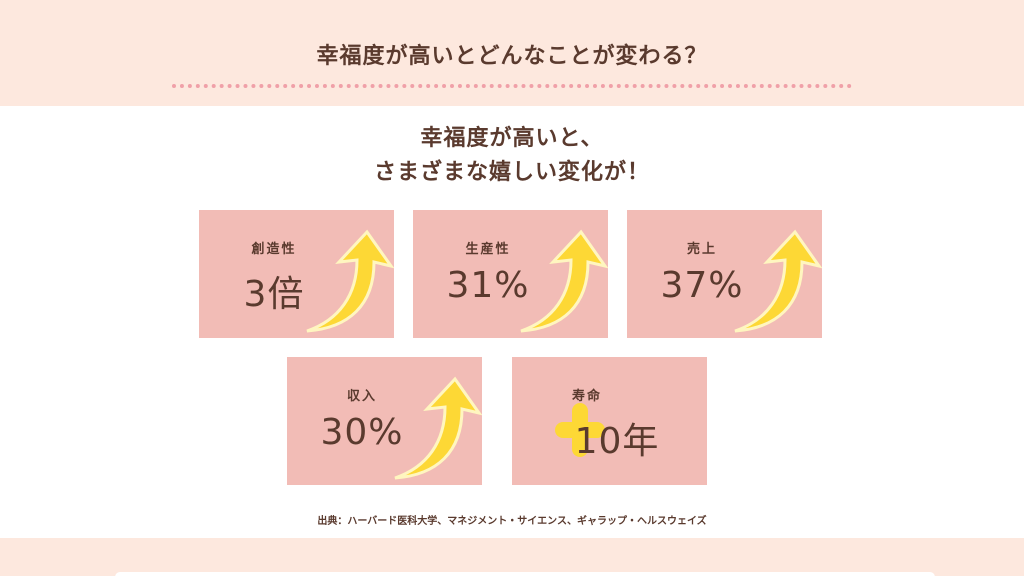 The image size is (1024, 582). What do you see at coordinates (362, 432) in the screenshot?
I see `stat-value: 30%` at bounding box center [362, 432].